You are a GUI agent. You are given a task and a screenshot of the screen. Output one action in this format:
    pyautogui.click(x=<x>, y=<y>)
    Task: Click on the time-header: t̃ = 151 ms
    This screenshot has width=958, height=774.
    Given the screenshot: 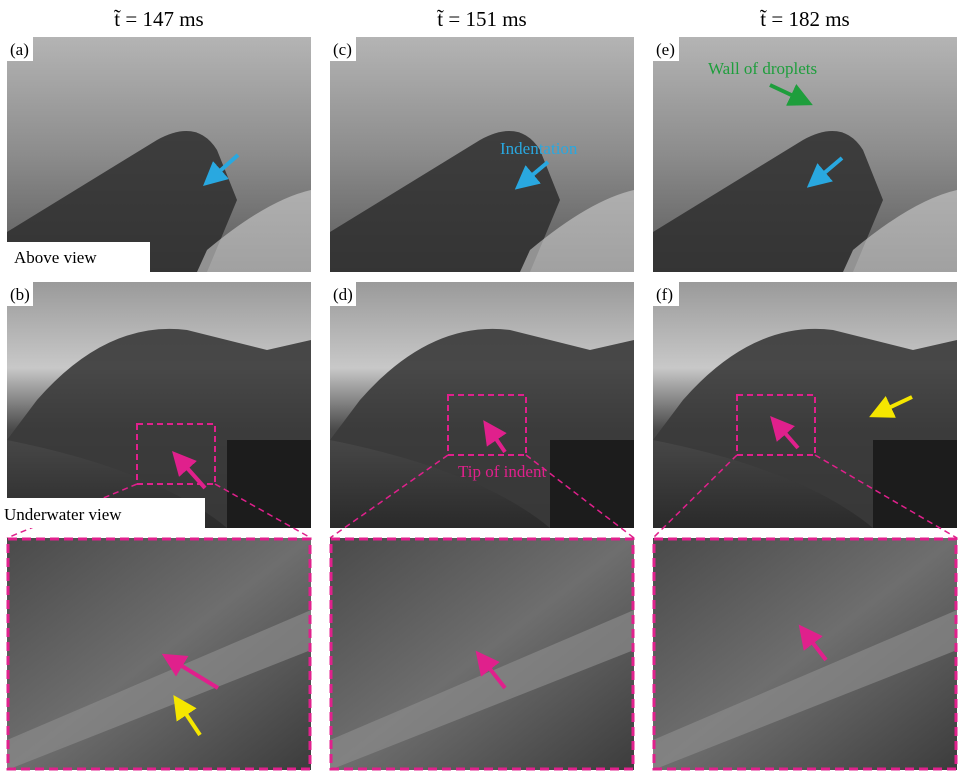 What is the action you would take?
    pyautogui.click(x=482, y=19)
    